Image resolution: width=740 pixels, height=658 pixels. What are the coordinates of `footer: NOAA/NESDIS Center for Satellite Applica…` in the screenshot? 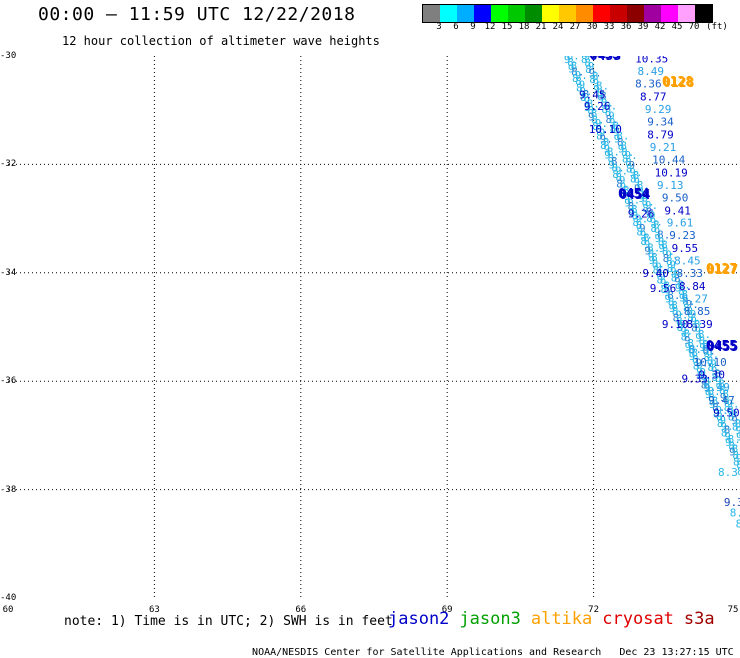 It's located at (490, 647).